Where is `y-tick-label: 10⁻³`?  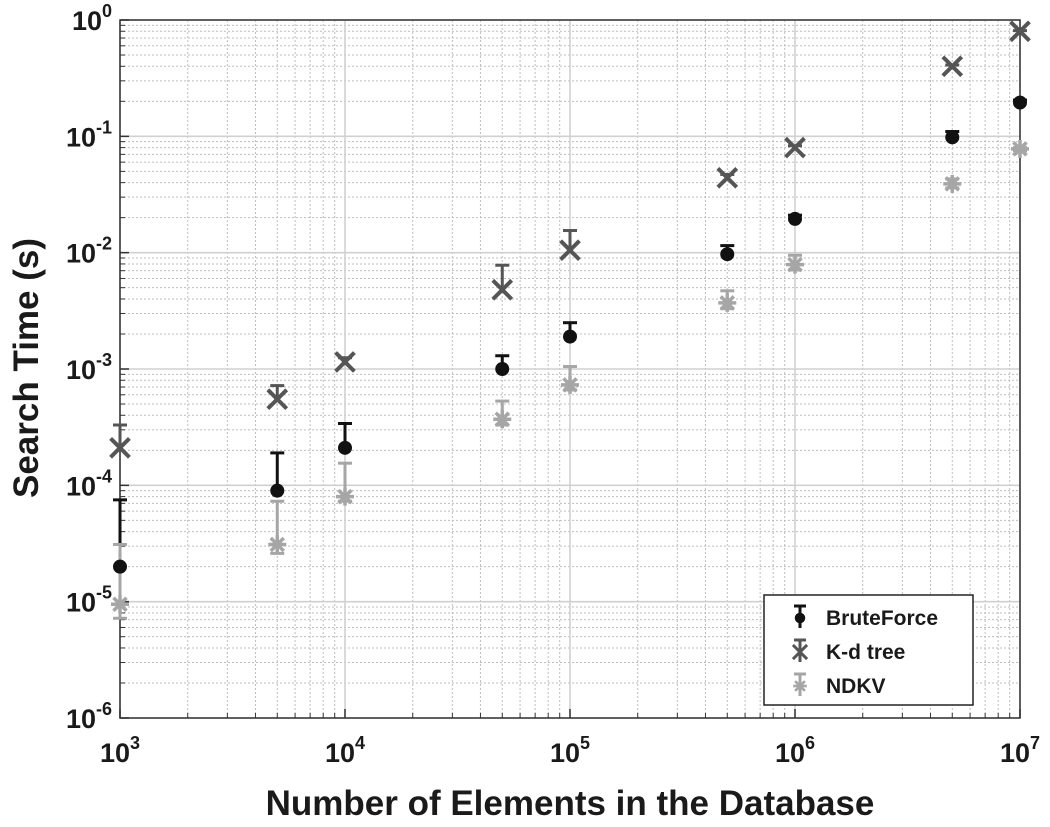 y-tick-label: 10⁻³ is located at coordinates (89, 367).